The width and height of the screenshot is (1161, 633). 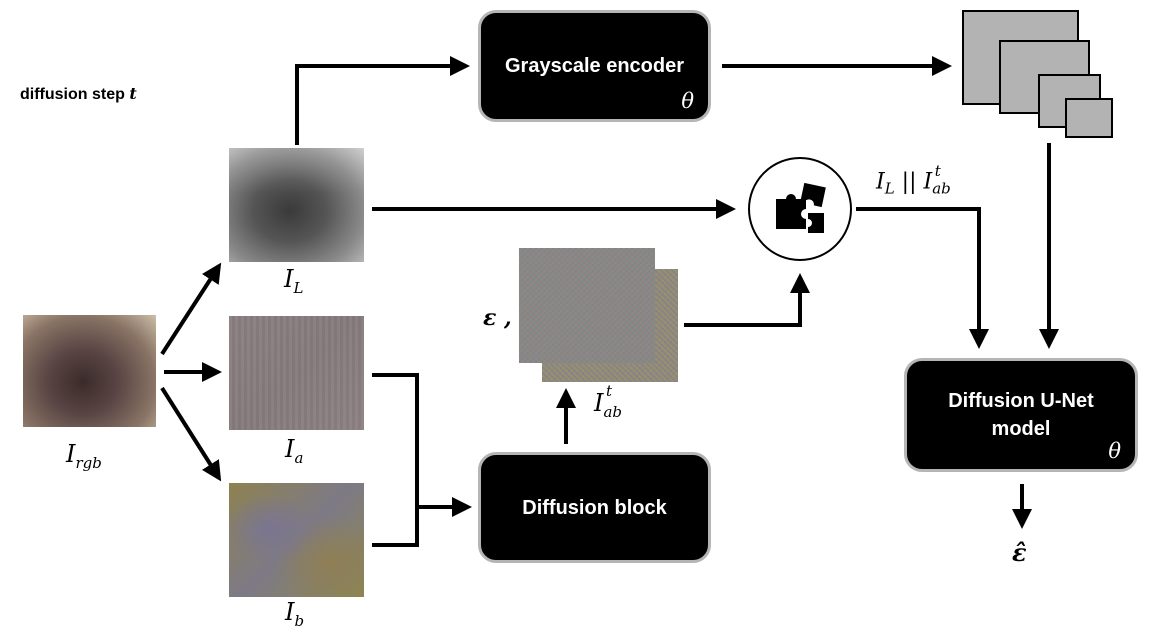 I want to click on label-i-ab-t: Iabt, so click(x=608, y=401).